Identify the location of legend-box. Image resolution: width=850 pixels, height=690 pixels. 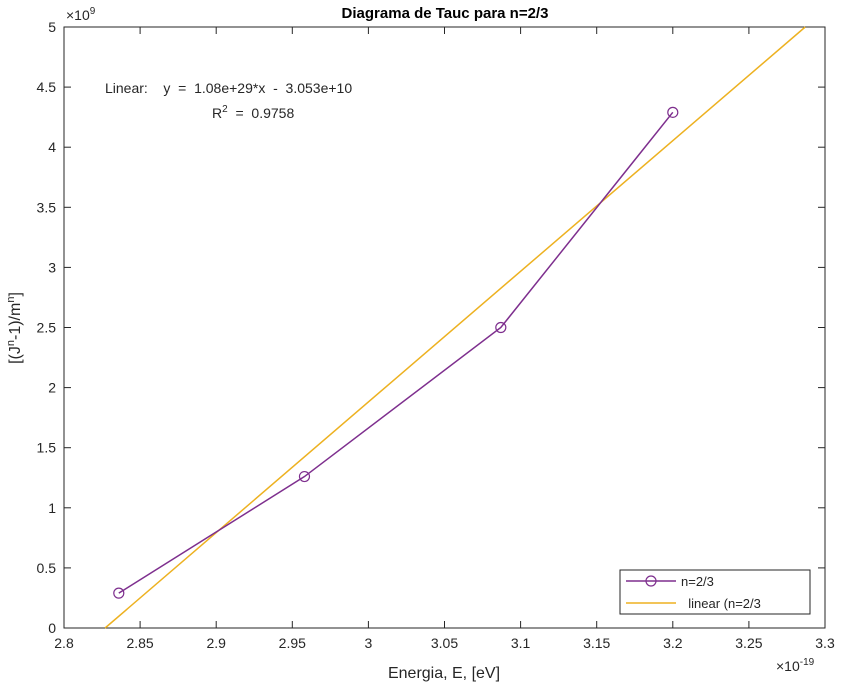
(715, 592).